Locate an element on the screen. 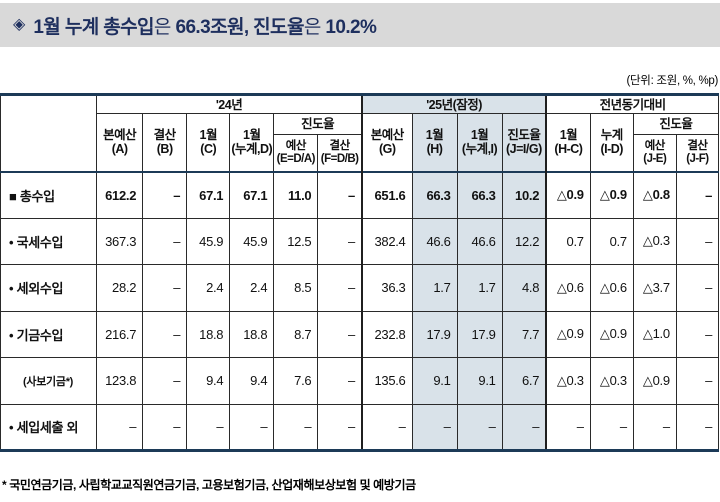 The height and width of the screenshot is (502, 720). value-cell: △3.7 is located at coordinates (654, 288).